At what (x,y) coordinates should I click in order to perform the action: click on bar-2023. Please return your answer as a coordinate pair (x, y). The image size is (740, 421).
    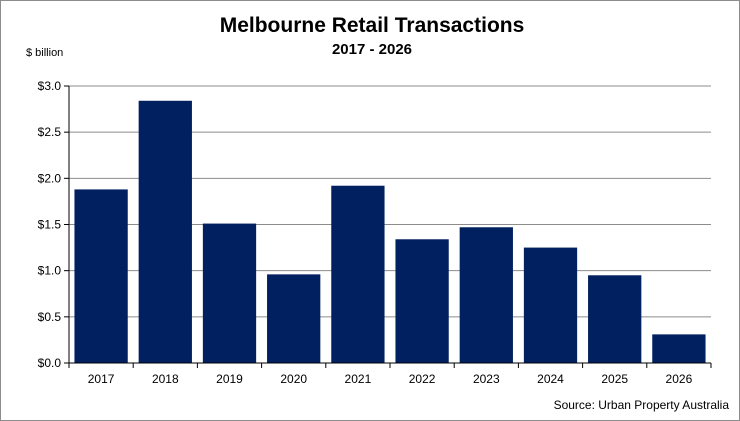
    Looking at the image, I should click on (486, 295).